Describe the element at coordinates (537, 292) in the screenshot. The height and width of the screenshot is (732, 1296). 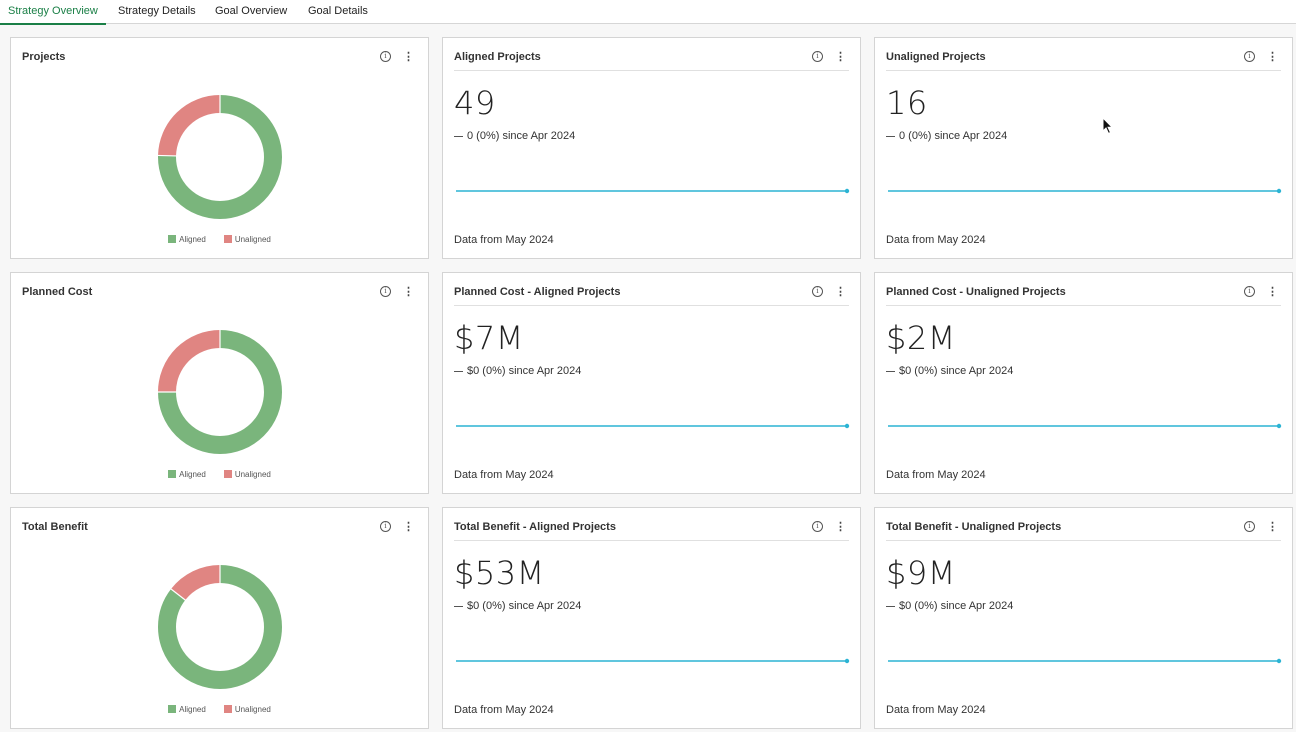
I see `card-title: Planned Cost - Aligned Projects` at that location.